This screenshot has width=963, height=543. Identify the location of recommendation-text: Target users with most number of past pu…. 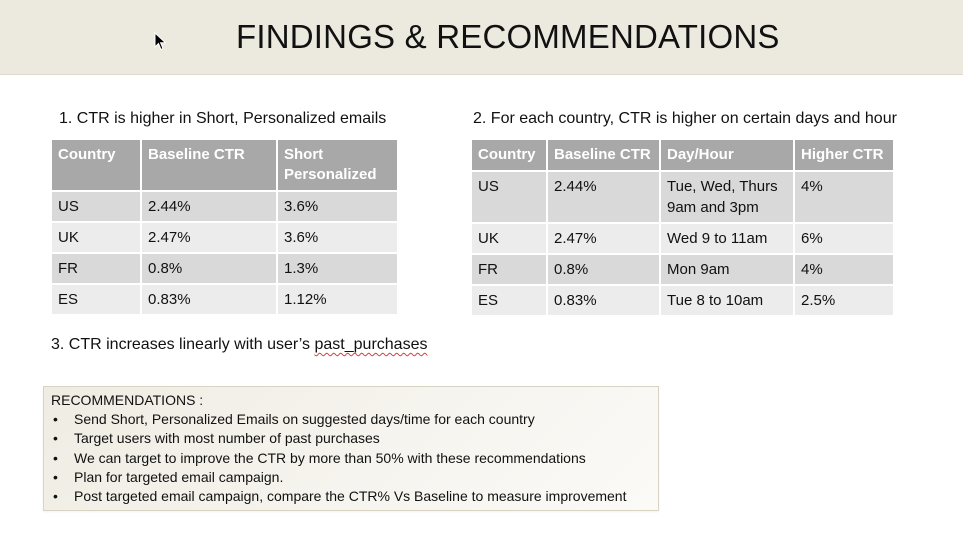
(227, 438).